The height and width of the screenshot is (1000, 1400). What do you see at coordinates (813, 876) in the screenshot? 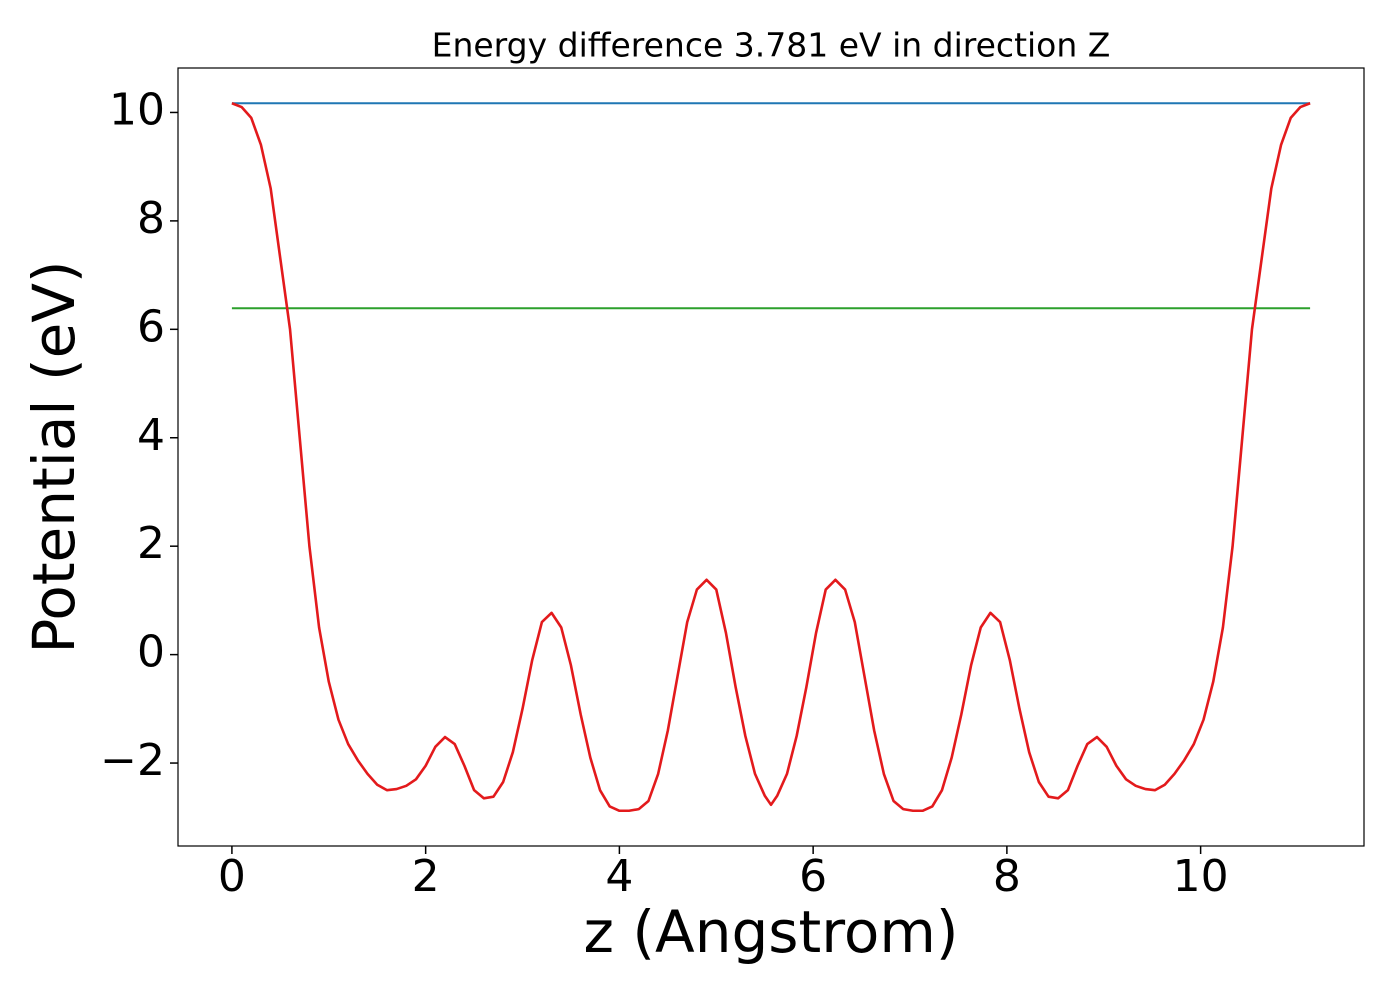
I see `x-tick-label: 6` at bounding box center [813, 876].